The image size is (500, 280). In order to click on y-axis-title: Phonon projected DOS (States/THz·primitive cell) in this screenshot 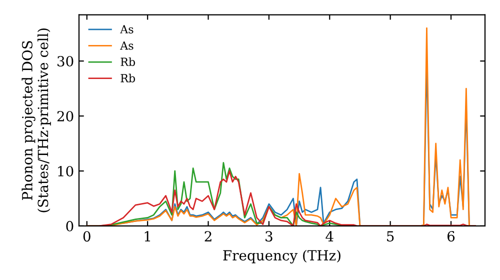, I will do `click(36, 120)`.